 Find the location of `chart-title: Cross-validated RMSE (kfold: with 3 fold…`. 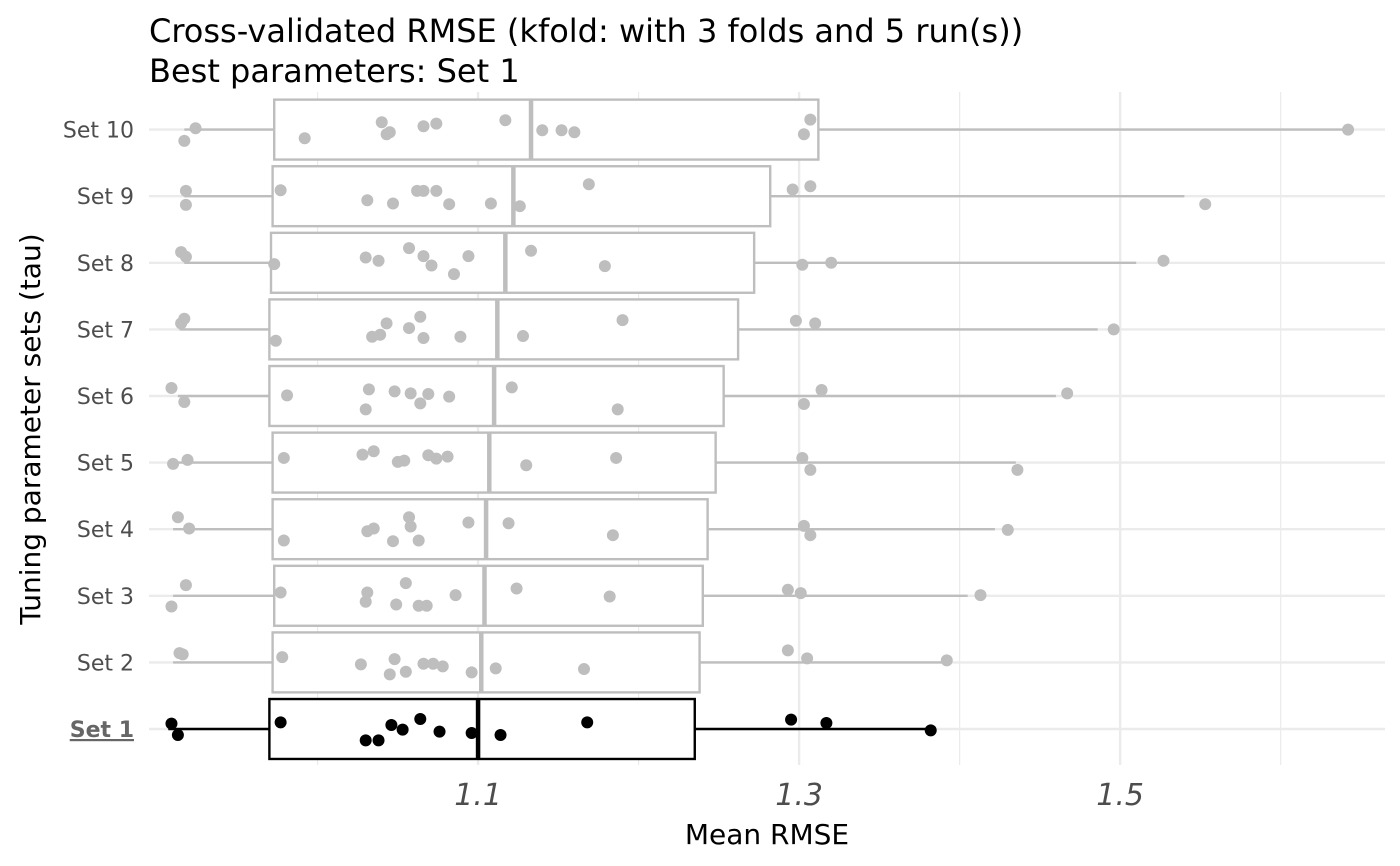

chart-title: Cross-validated RMSE (kfold: with 3 fold… is located at coordinates (586, 31).